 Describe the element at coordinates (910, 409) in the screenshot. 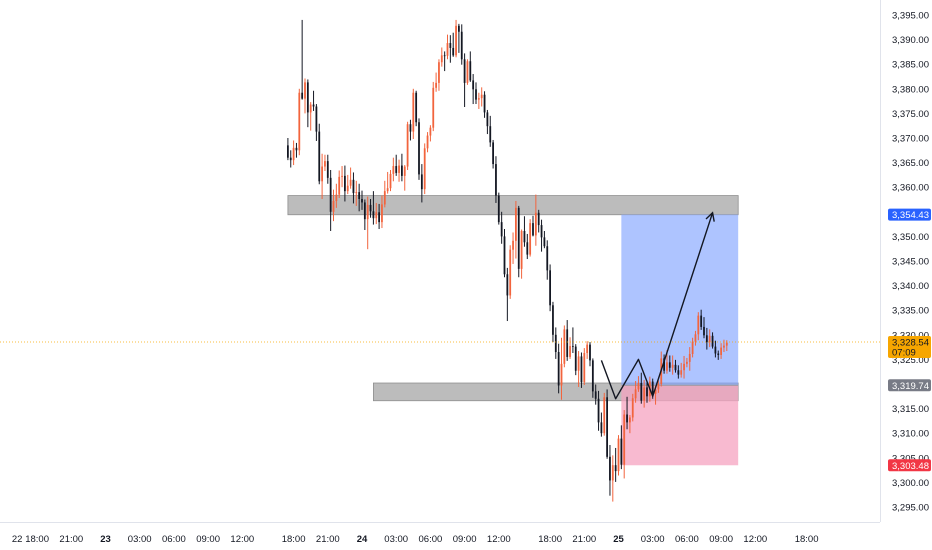

I see `y-tick-label: 3,315.00` at that location.